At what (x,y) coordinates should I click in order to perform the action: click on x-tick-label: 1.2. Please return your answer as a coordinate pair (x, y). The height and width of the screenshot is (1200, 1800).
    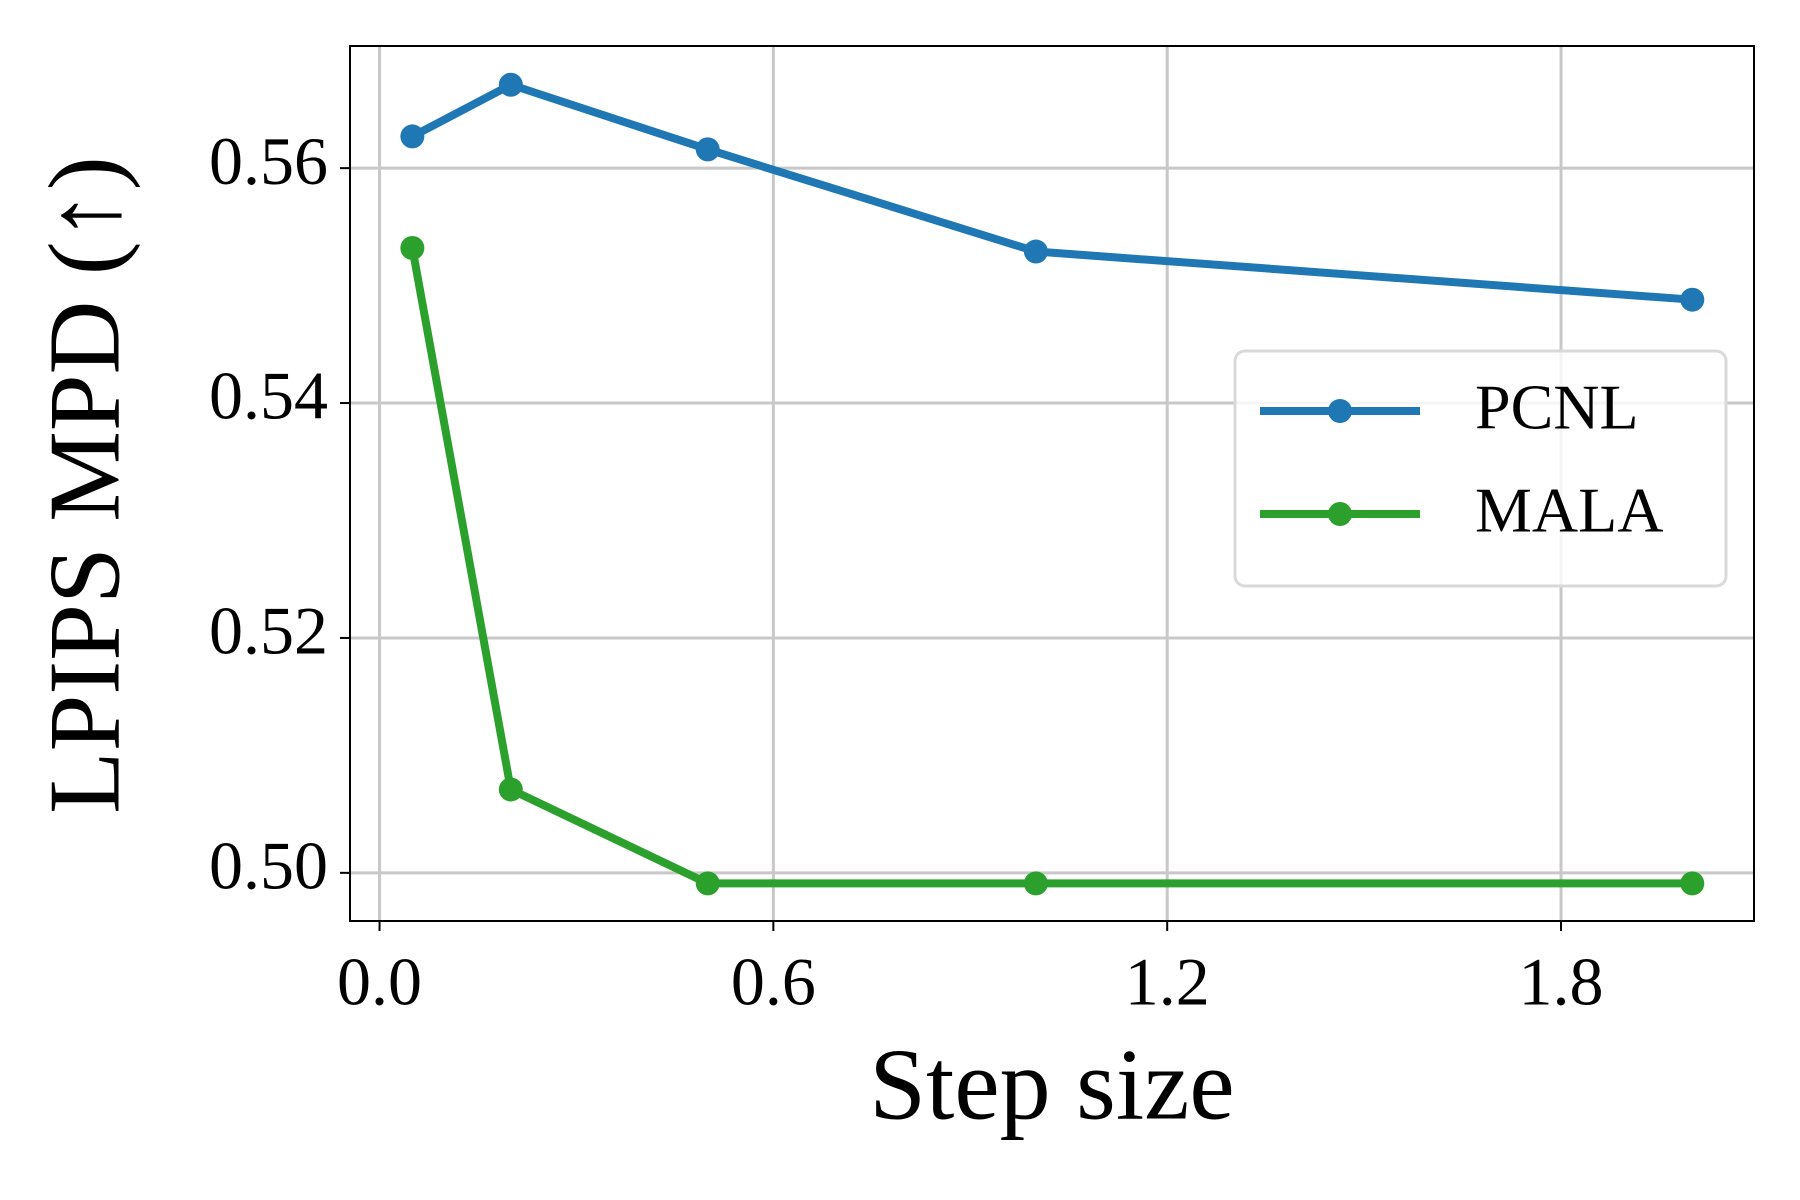
    Looking at the image, I should click on (1167, 982).